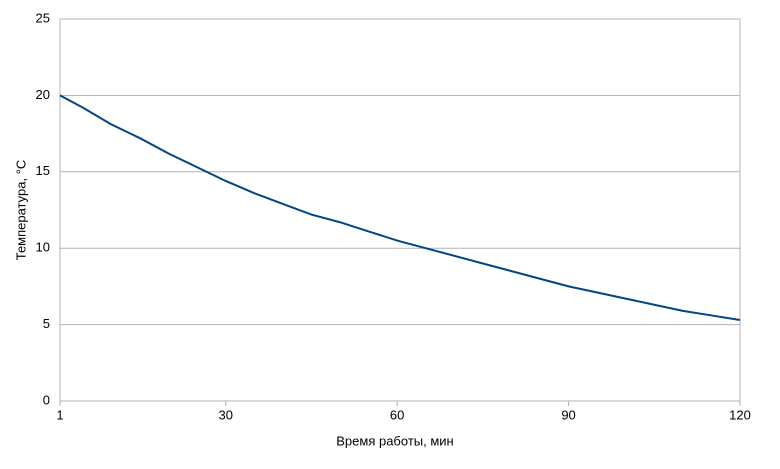  Describe the element at coordinates (43, 17) in the screenshot. I see `y-tick-label: 25` at that location.